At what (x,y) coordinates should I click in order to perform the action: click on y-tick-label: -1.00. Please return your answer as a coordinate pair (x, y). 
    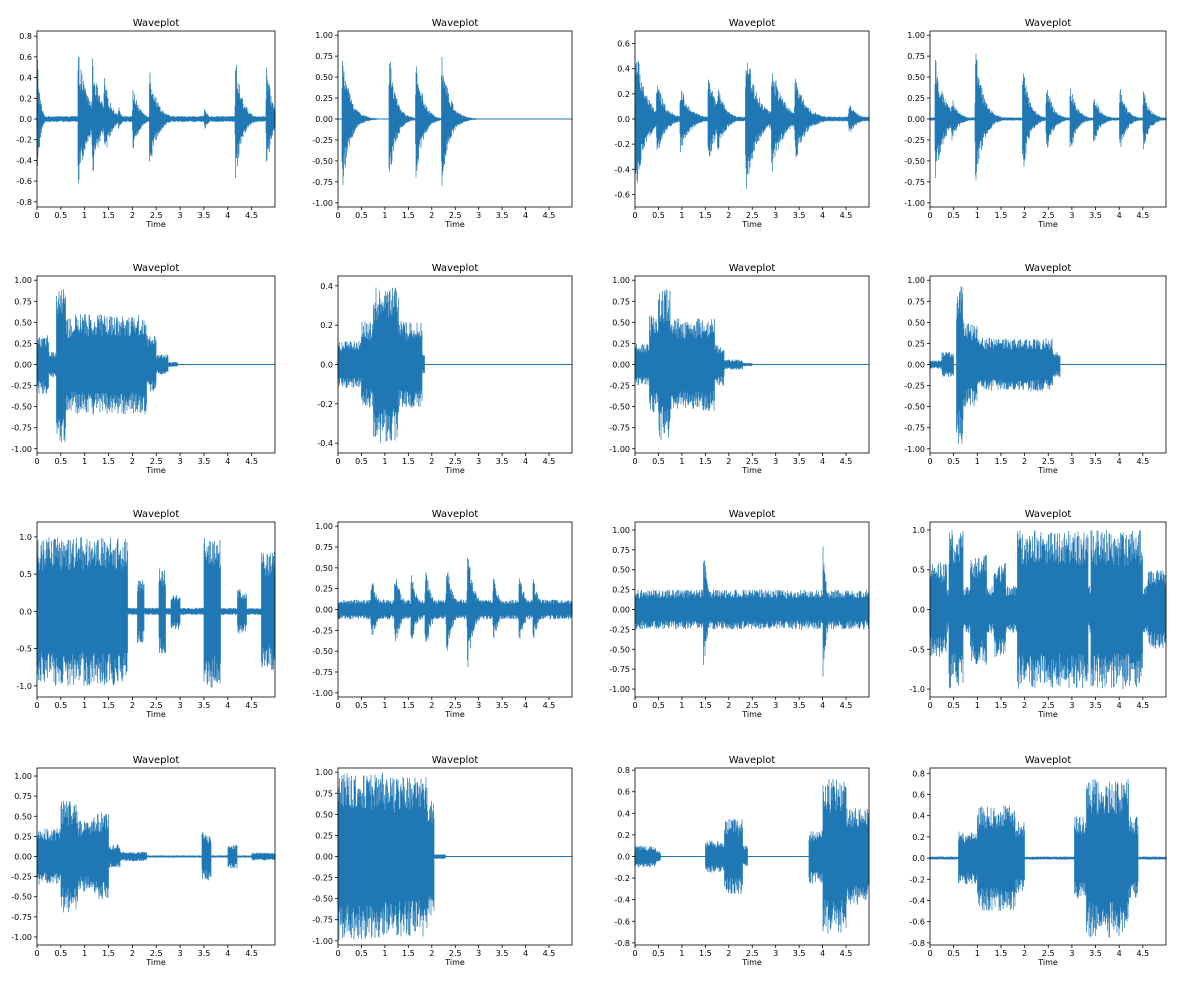
    Looking at the image, I should click on (322, 941).